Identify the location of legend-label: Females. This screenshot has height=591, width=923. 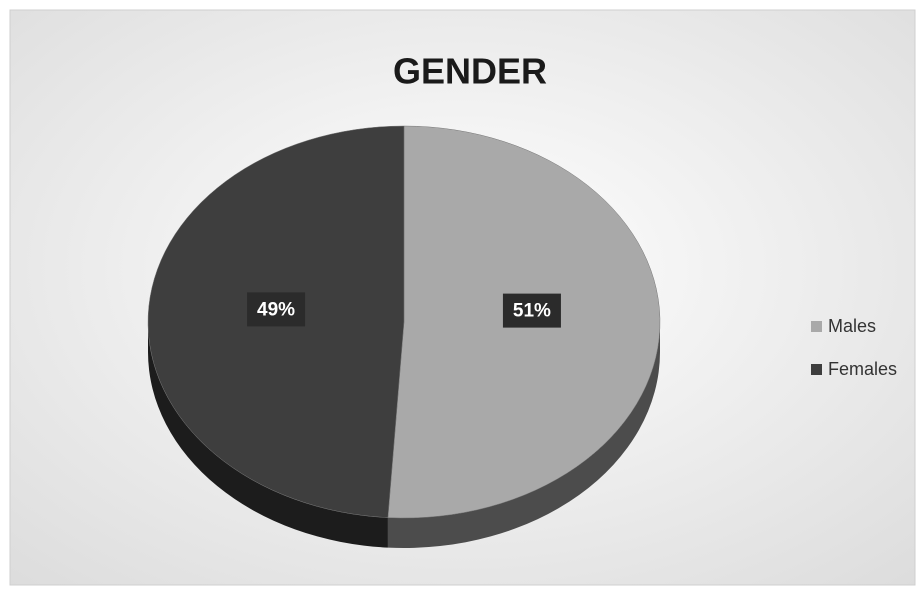
(862, 369).